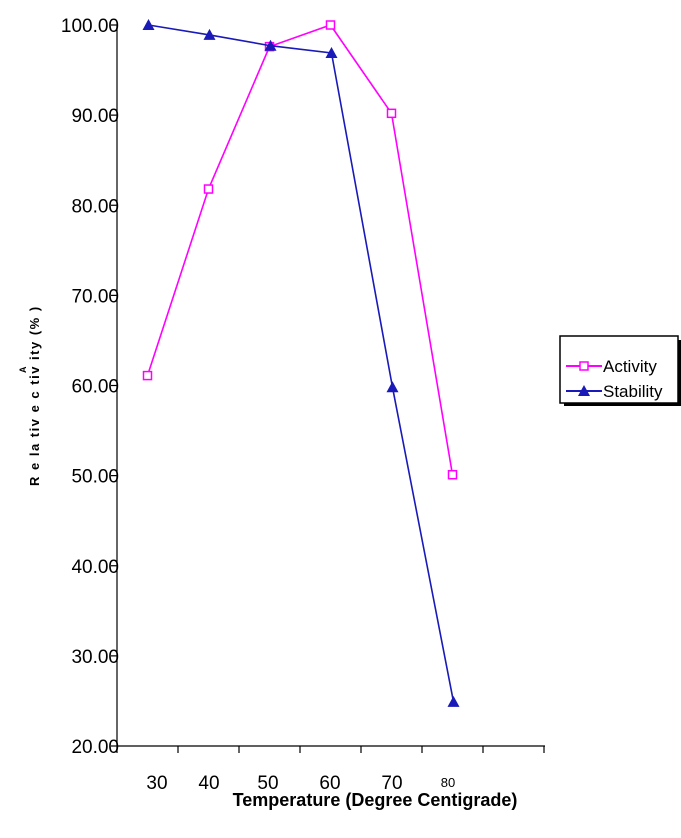  What do you see at coordinates (90, 26) in the screenshot?
I see `y-tick-label: 100.00` at bounding box center [90, 26].